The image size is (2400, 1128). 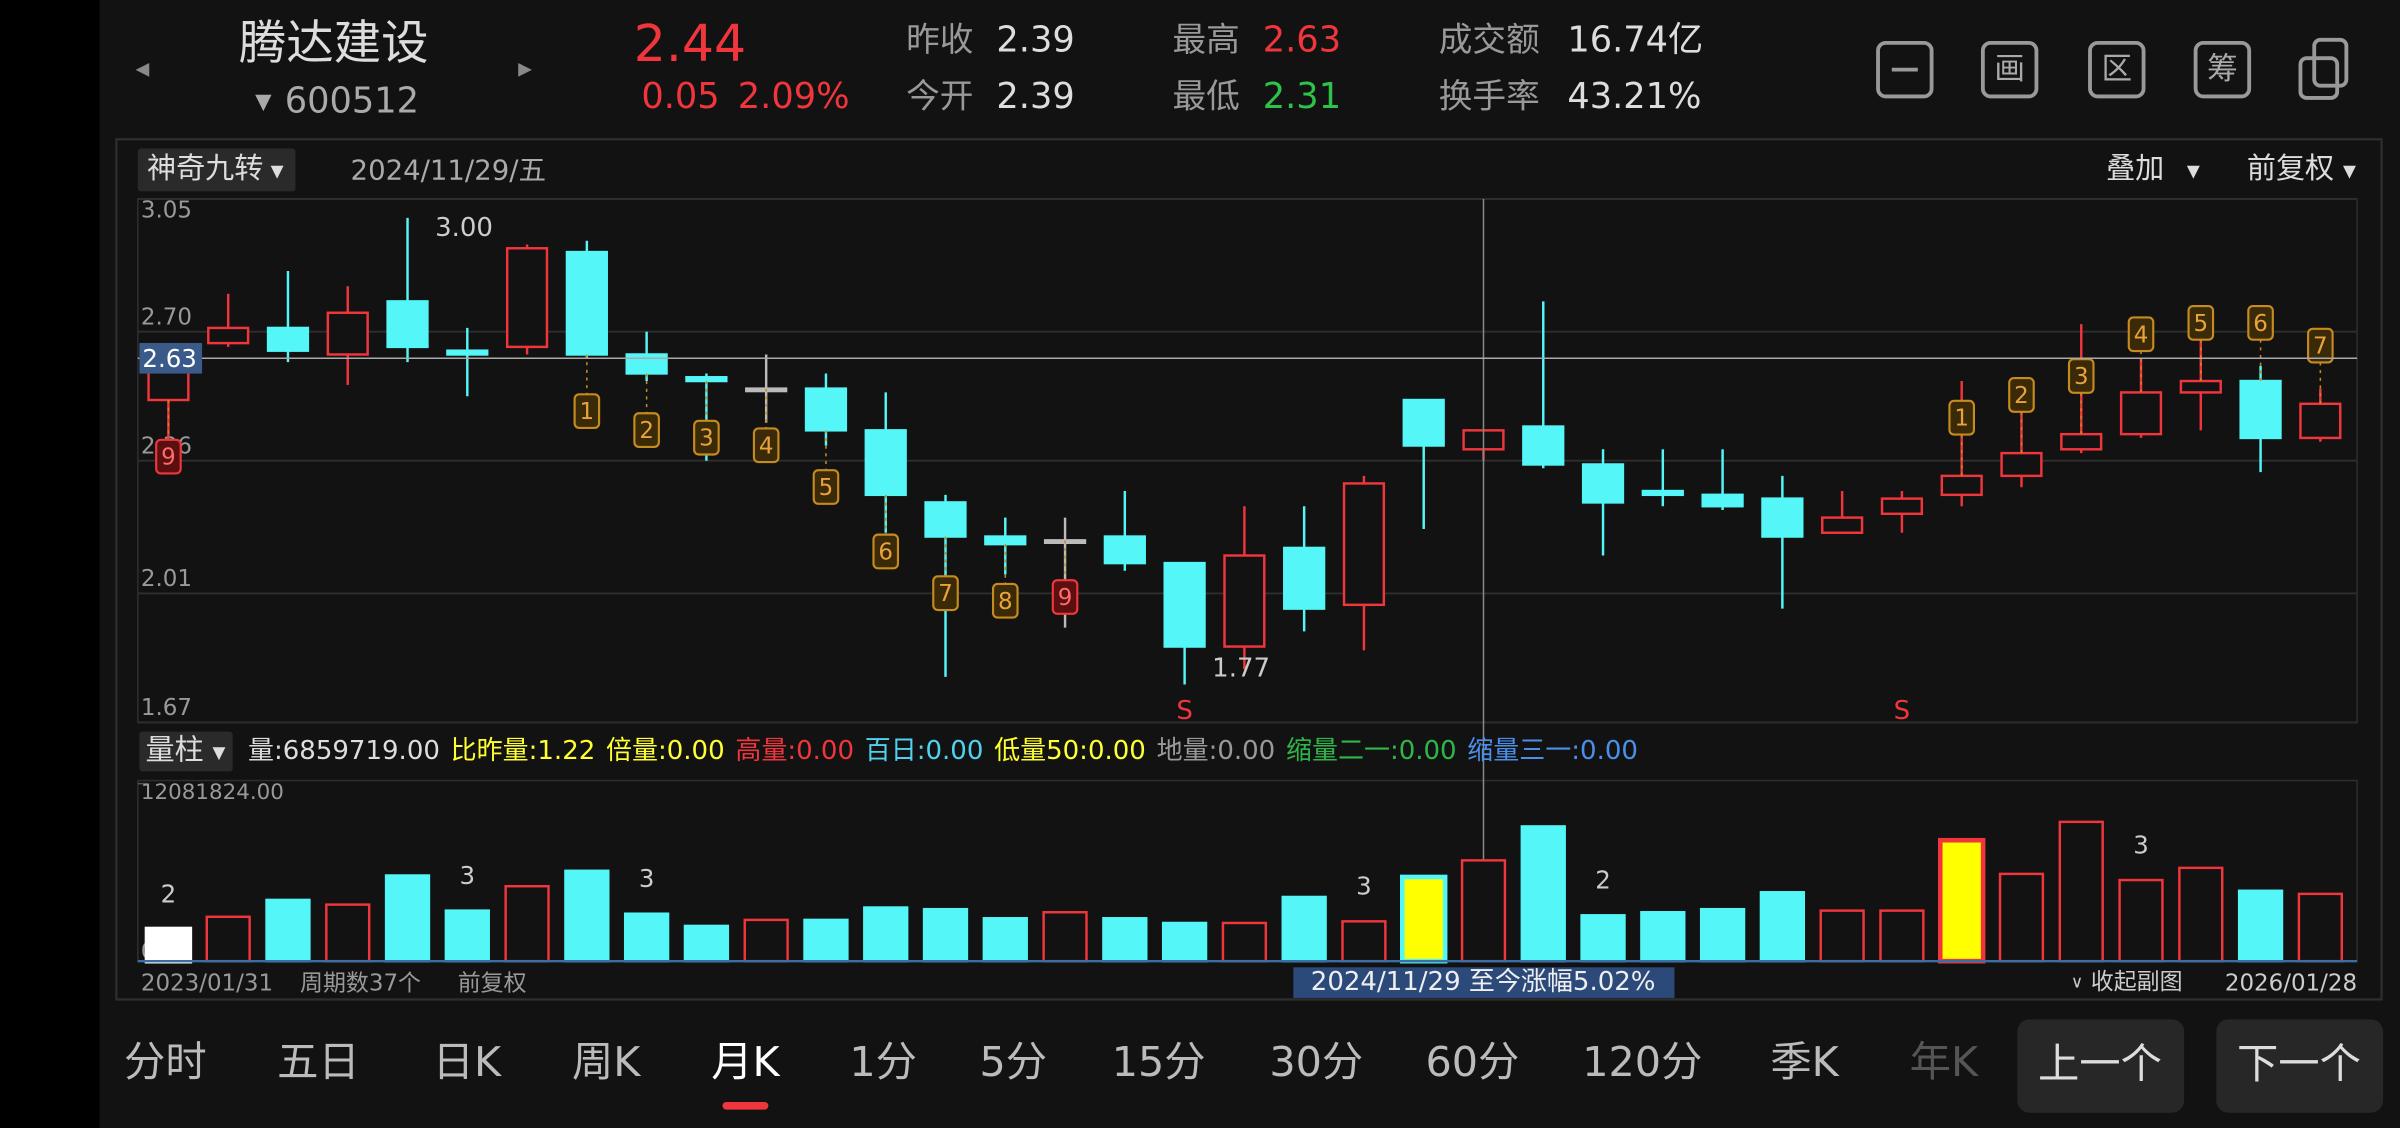 What do you see at coordinates (1634, 96) in the screenshot?
I see `stat-value: 43.21%` at bounding box center [1634, 96].